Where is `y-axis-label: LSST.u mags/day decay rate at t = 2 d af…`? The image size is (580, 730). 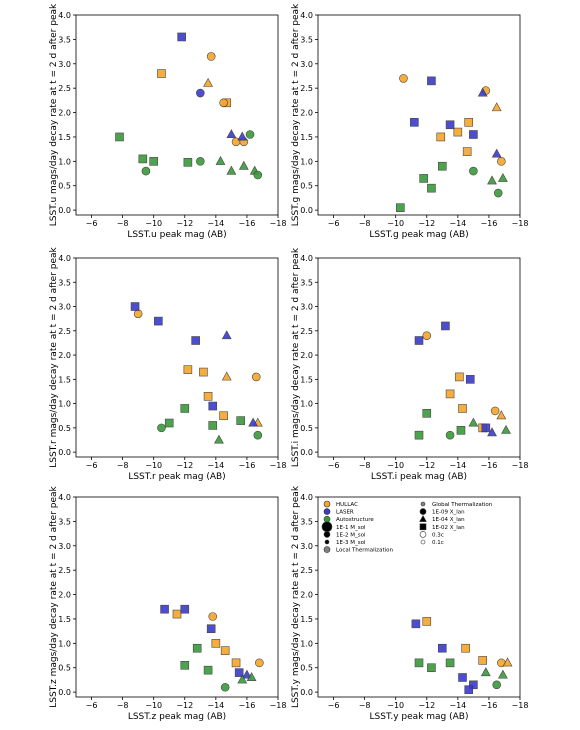 y-axis-label: LSST.u mags/day decay rate at t = 2 d af… is located at coordinates (54, 114).